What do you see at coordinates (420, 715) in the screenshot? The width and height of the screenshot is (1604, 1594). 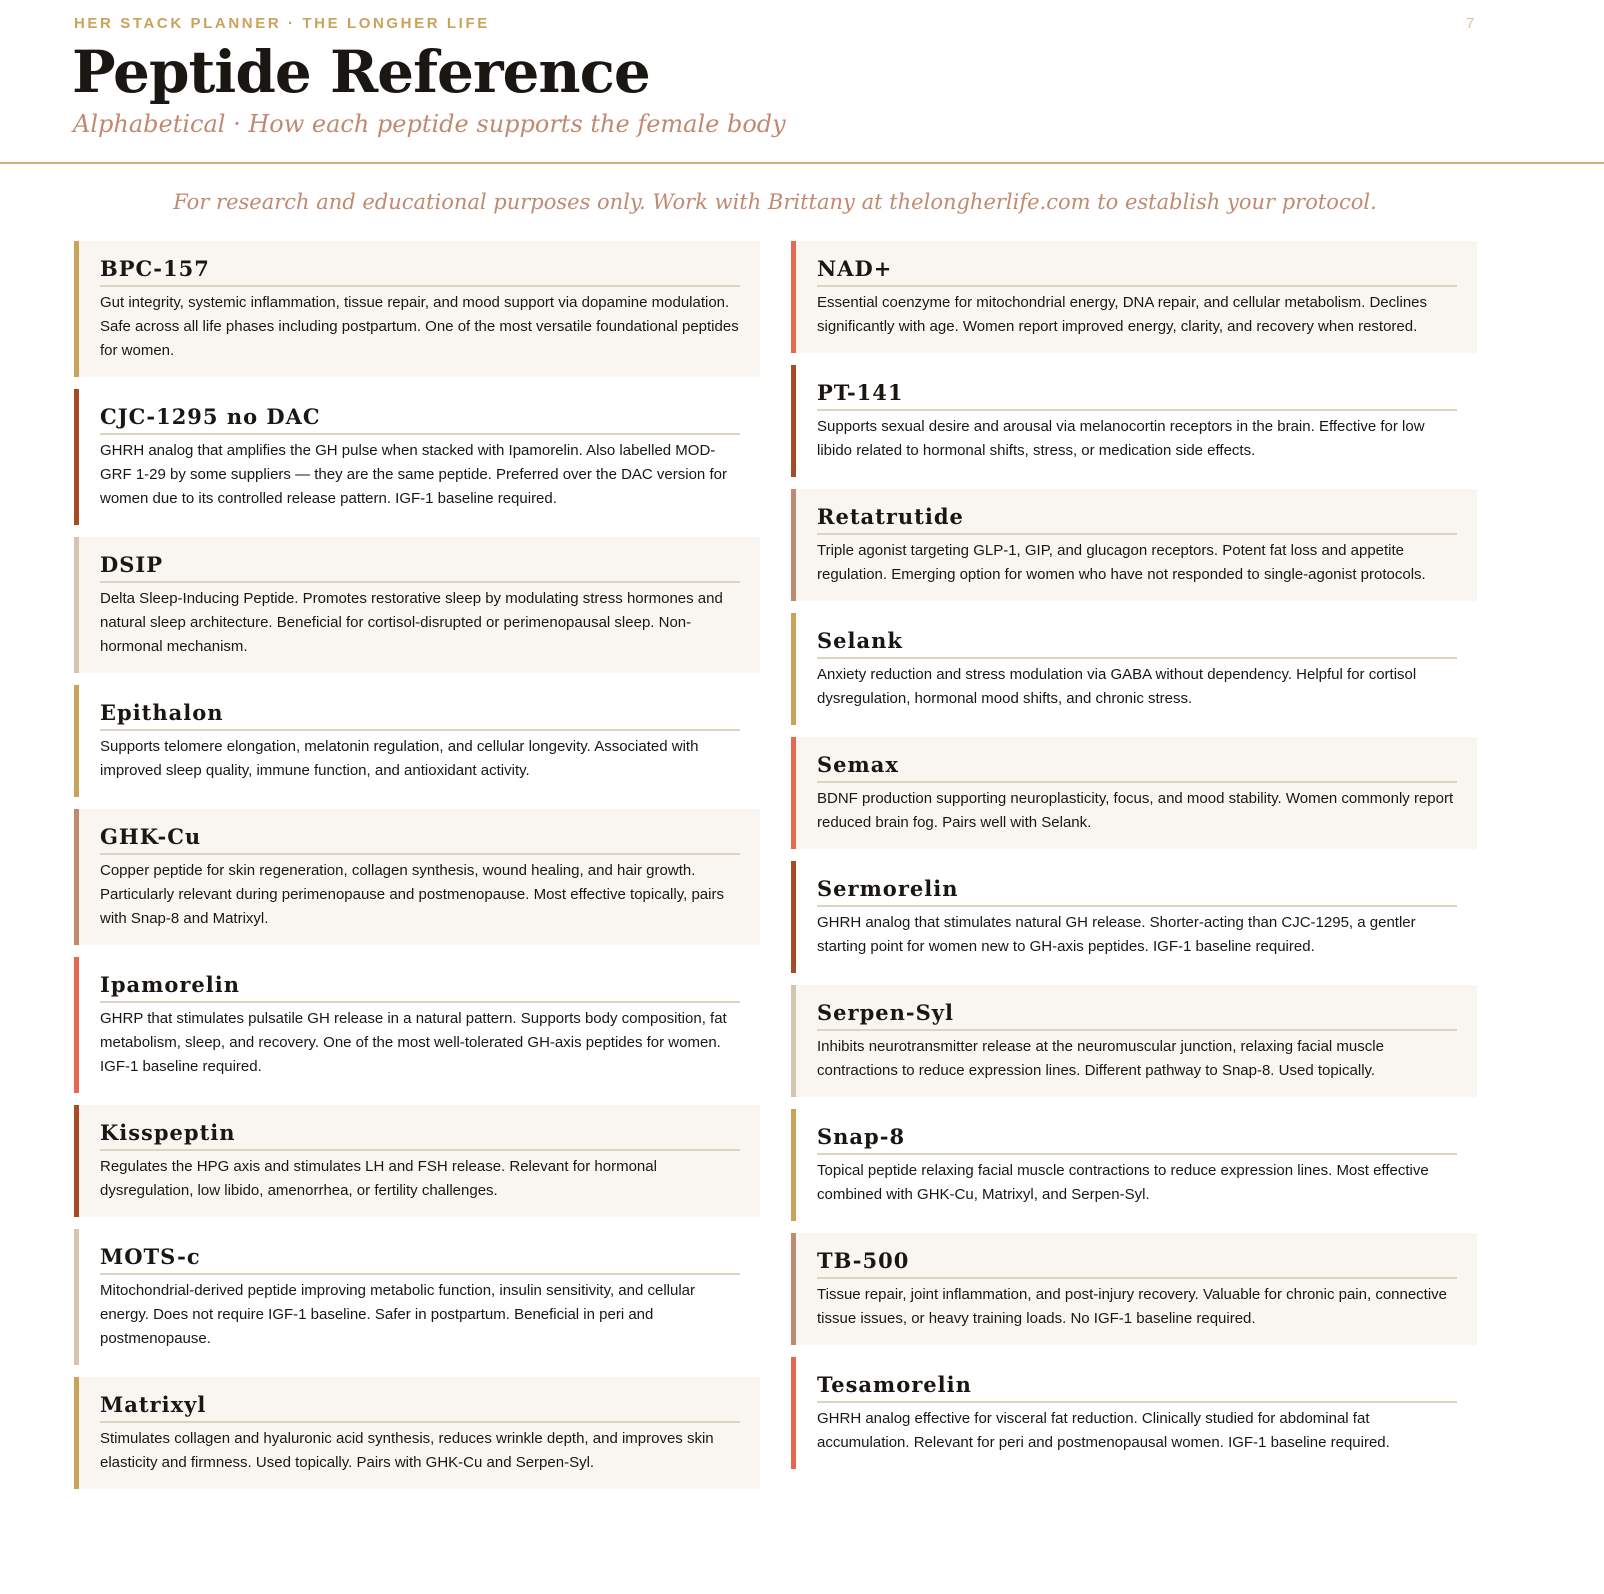 I see `peptide-name: Epithalon` at bounding box center [420, 715].